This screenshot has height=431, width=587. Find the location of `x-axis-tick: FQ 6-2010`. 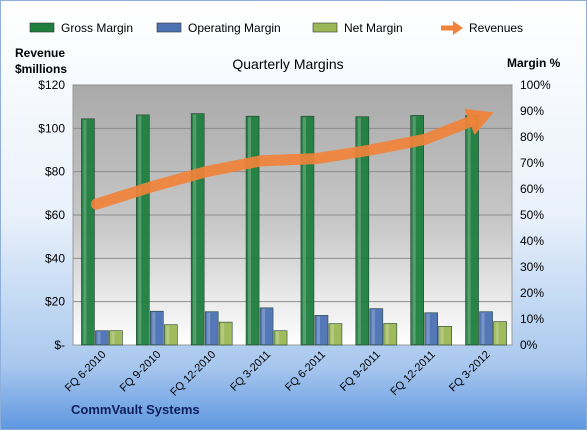

x-axis-tick: FQ 6-2010 is located at coordinates (86, 372).